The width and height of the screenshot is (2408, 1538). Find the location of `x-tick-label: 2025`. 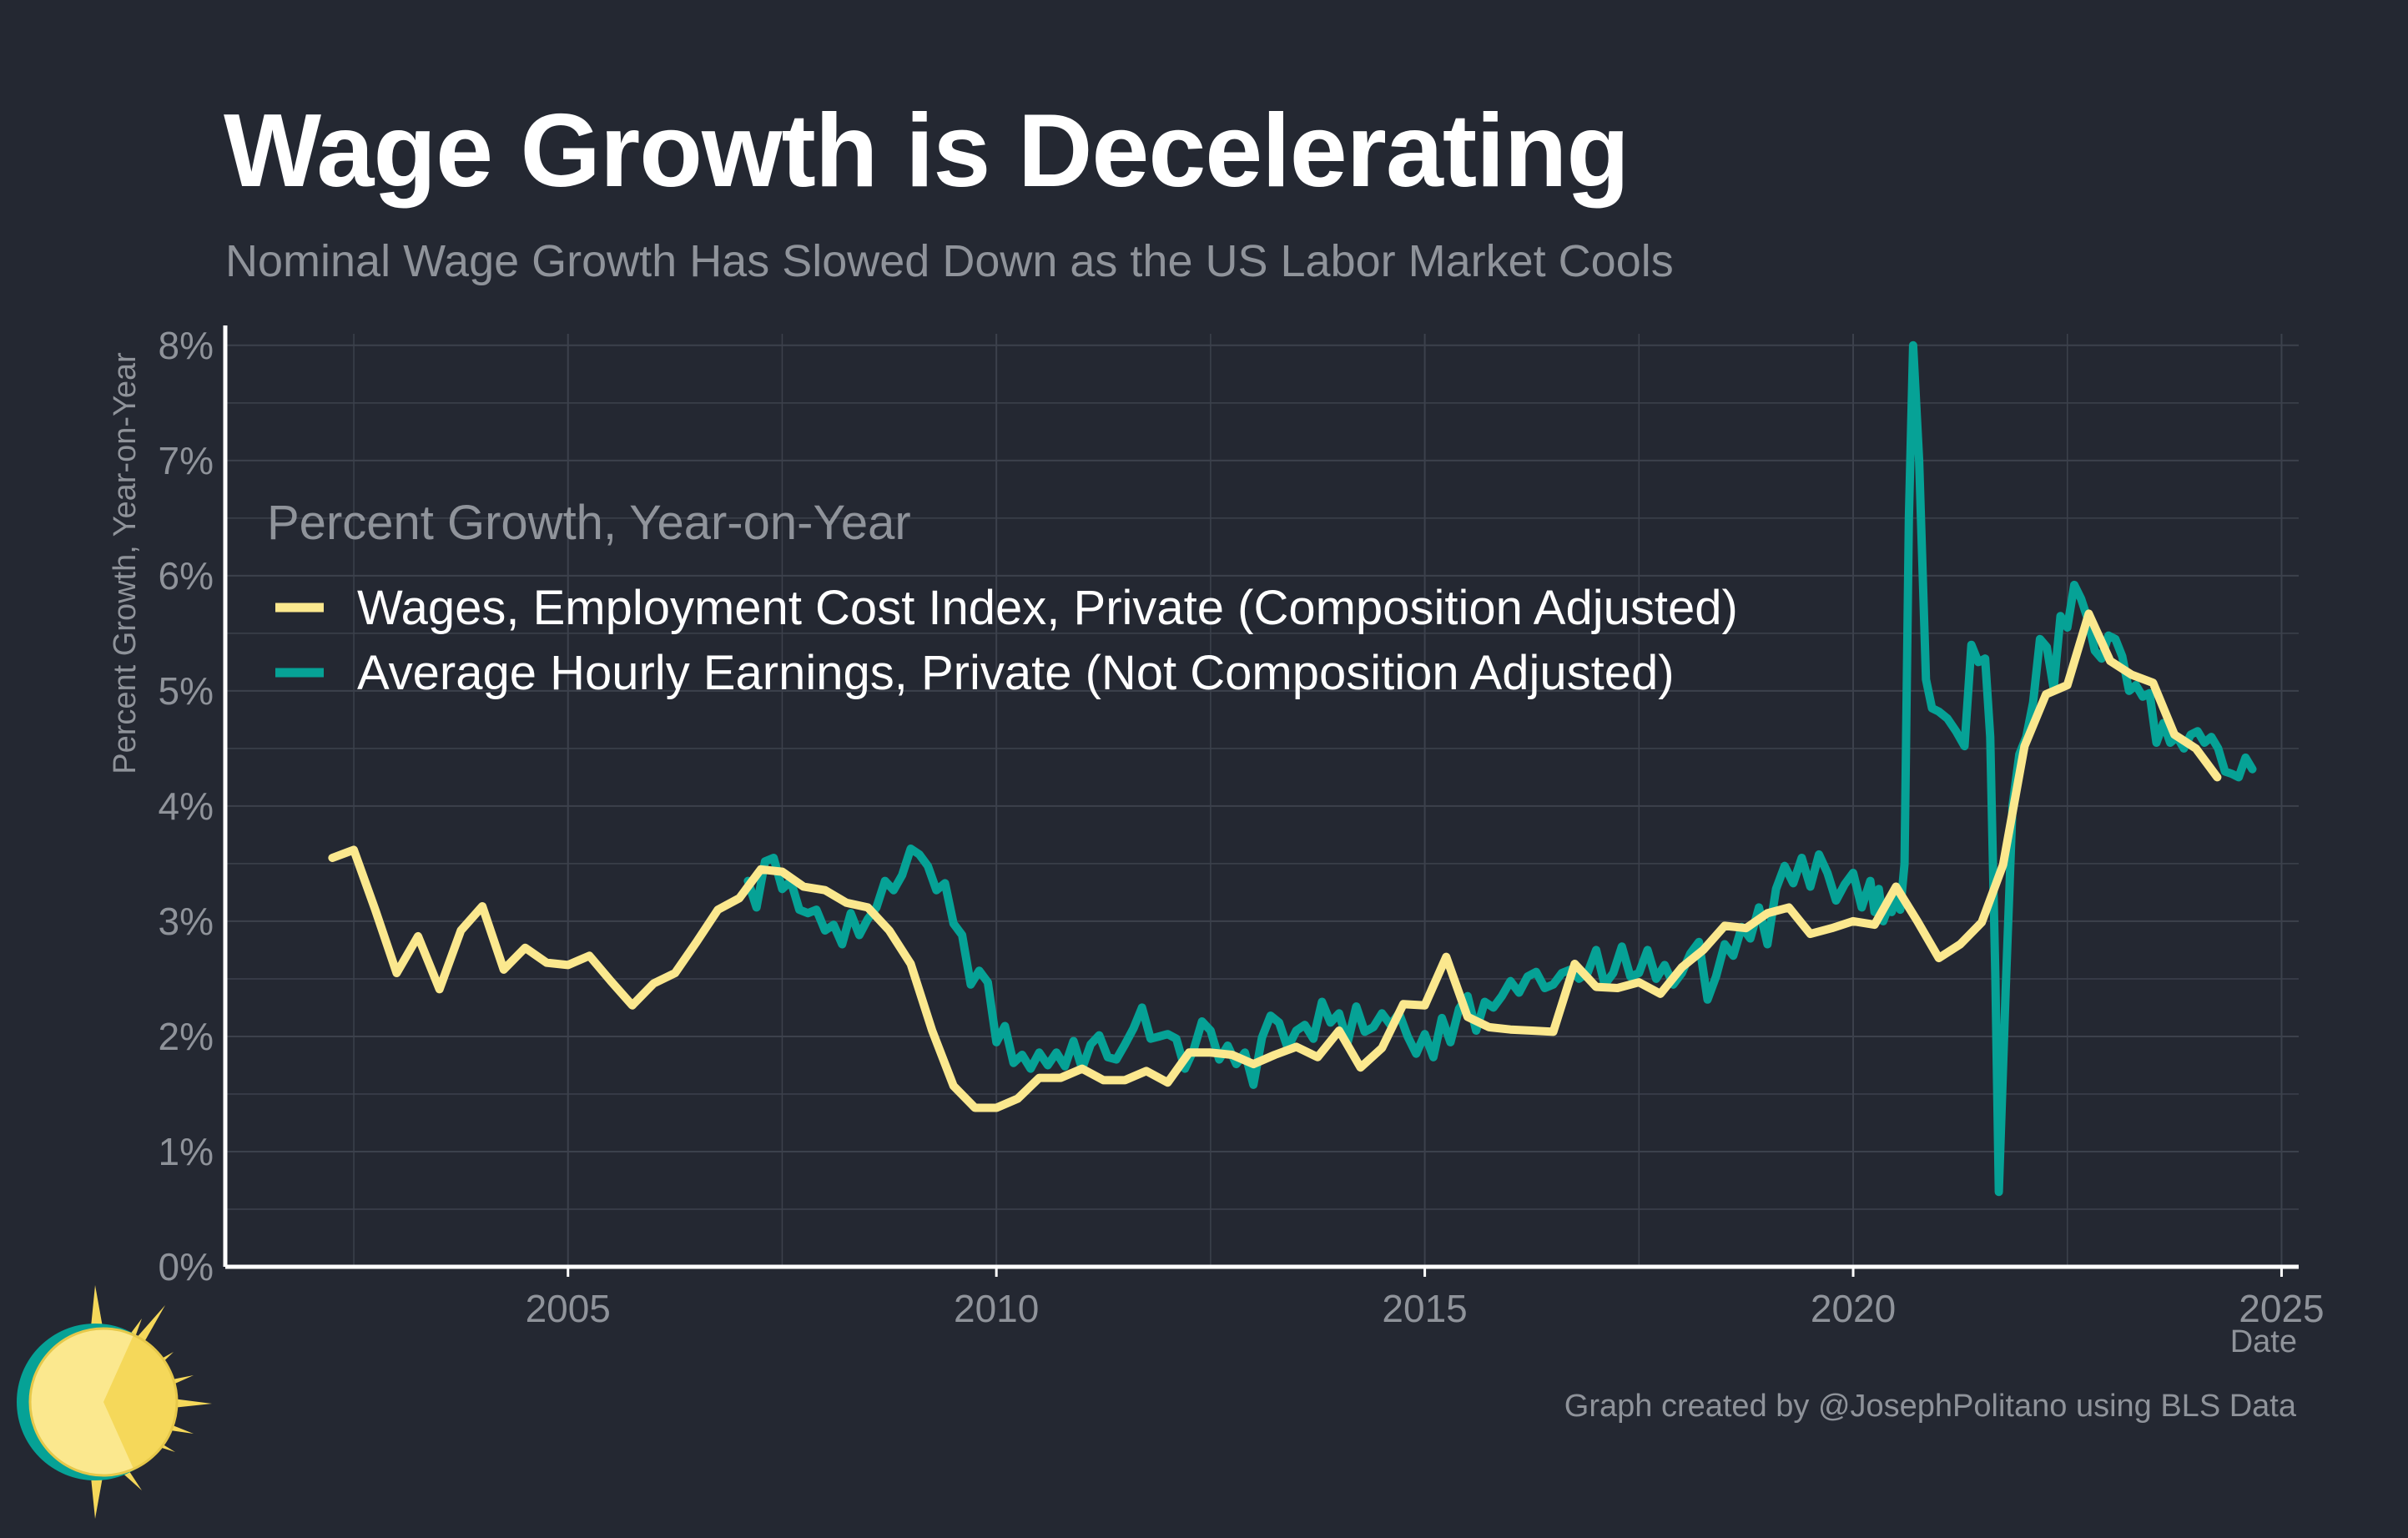

x-tick-label: 2025 is located at coordinates (2281, 1308).